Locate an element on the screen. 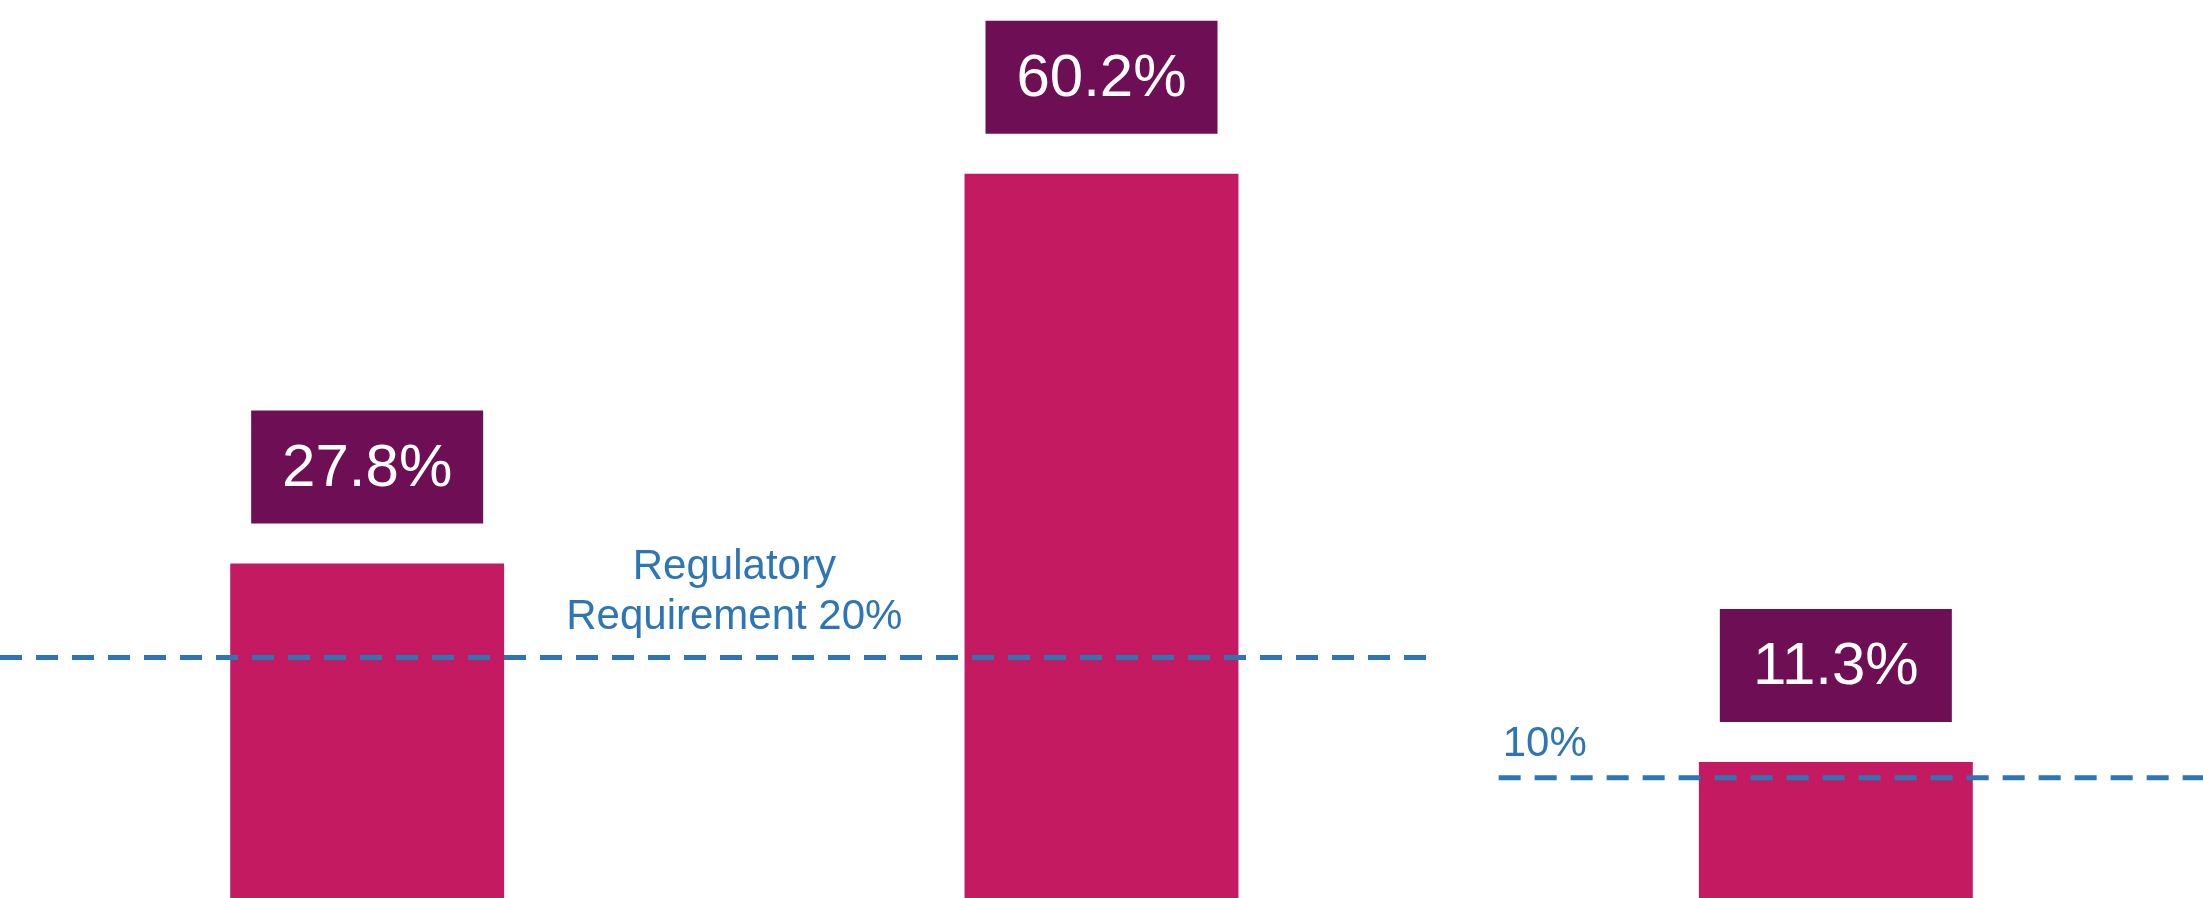  ref-line-label: 10% is located at coordinates (1544, 741).